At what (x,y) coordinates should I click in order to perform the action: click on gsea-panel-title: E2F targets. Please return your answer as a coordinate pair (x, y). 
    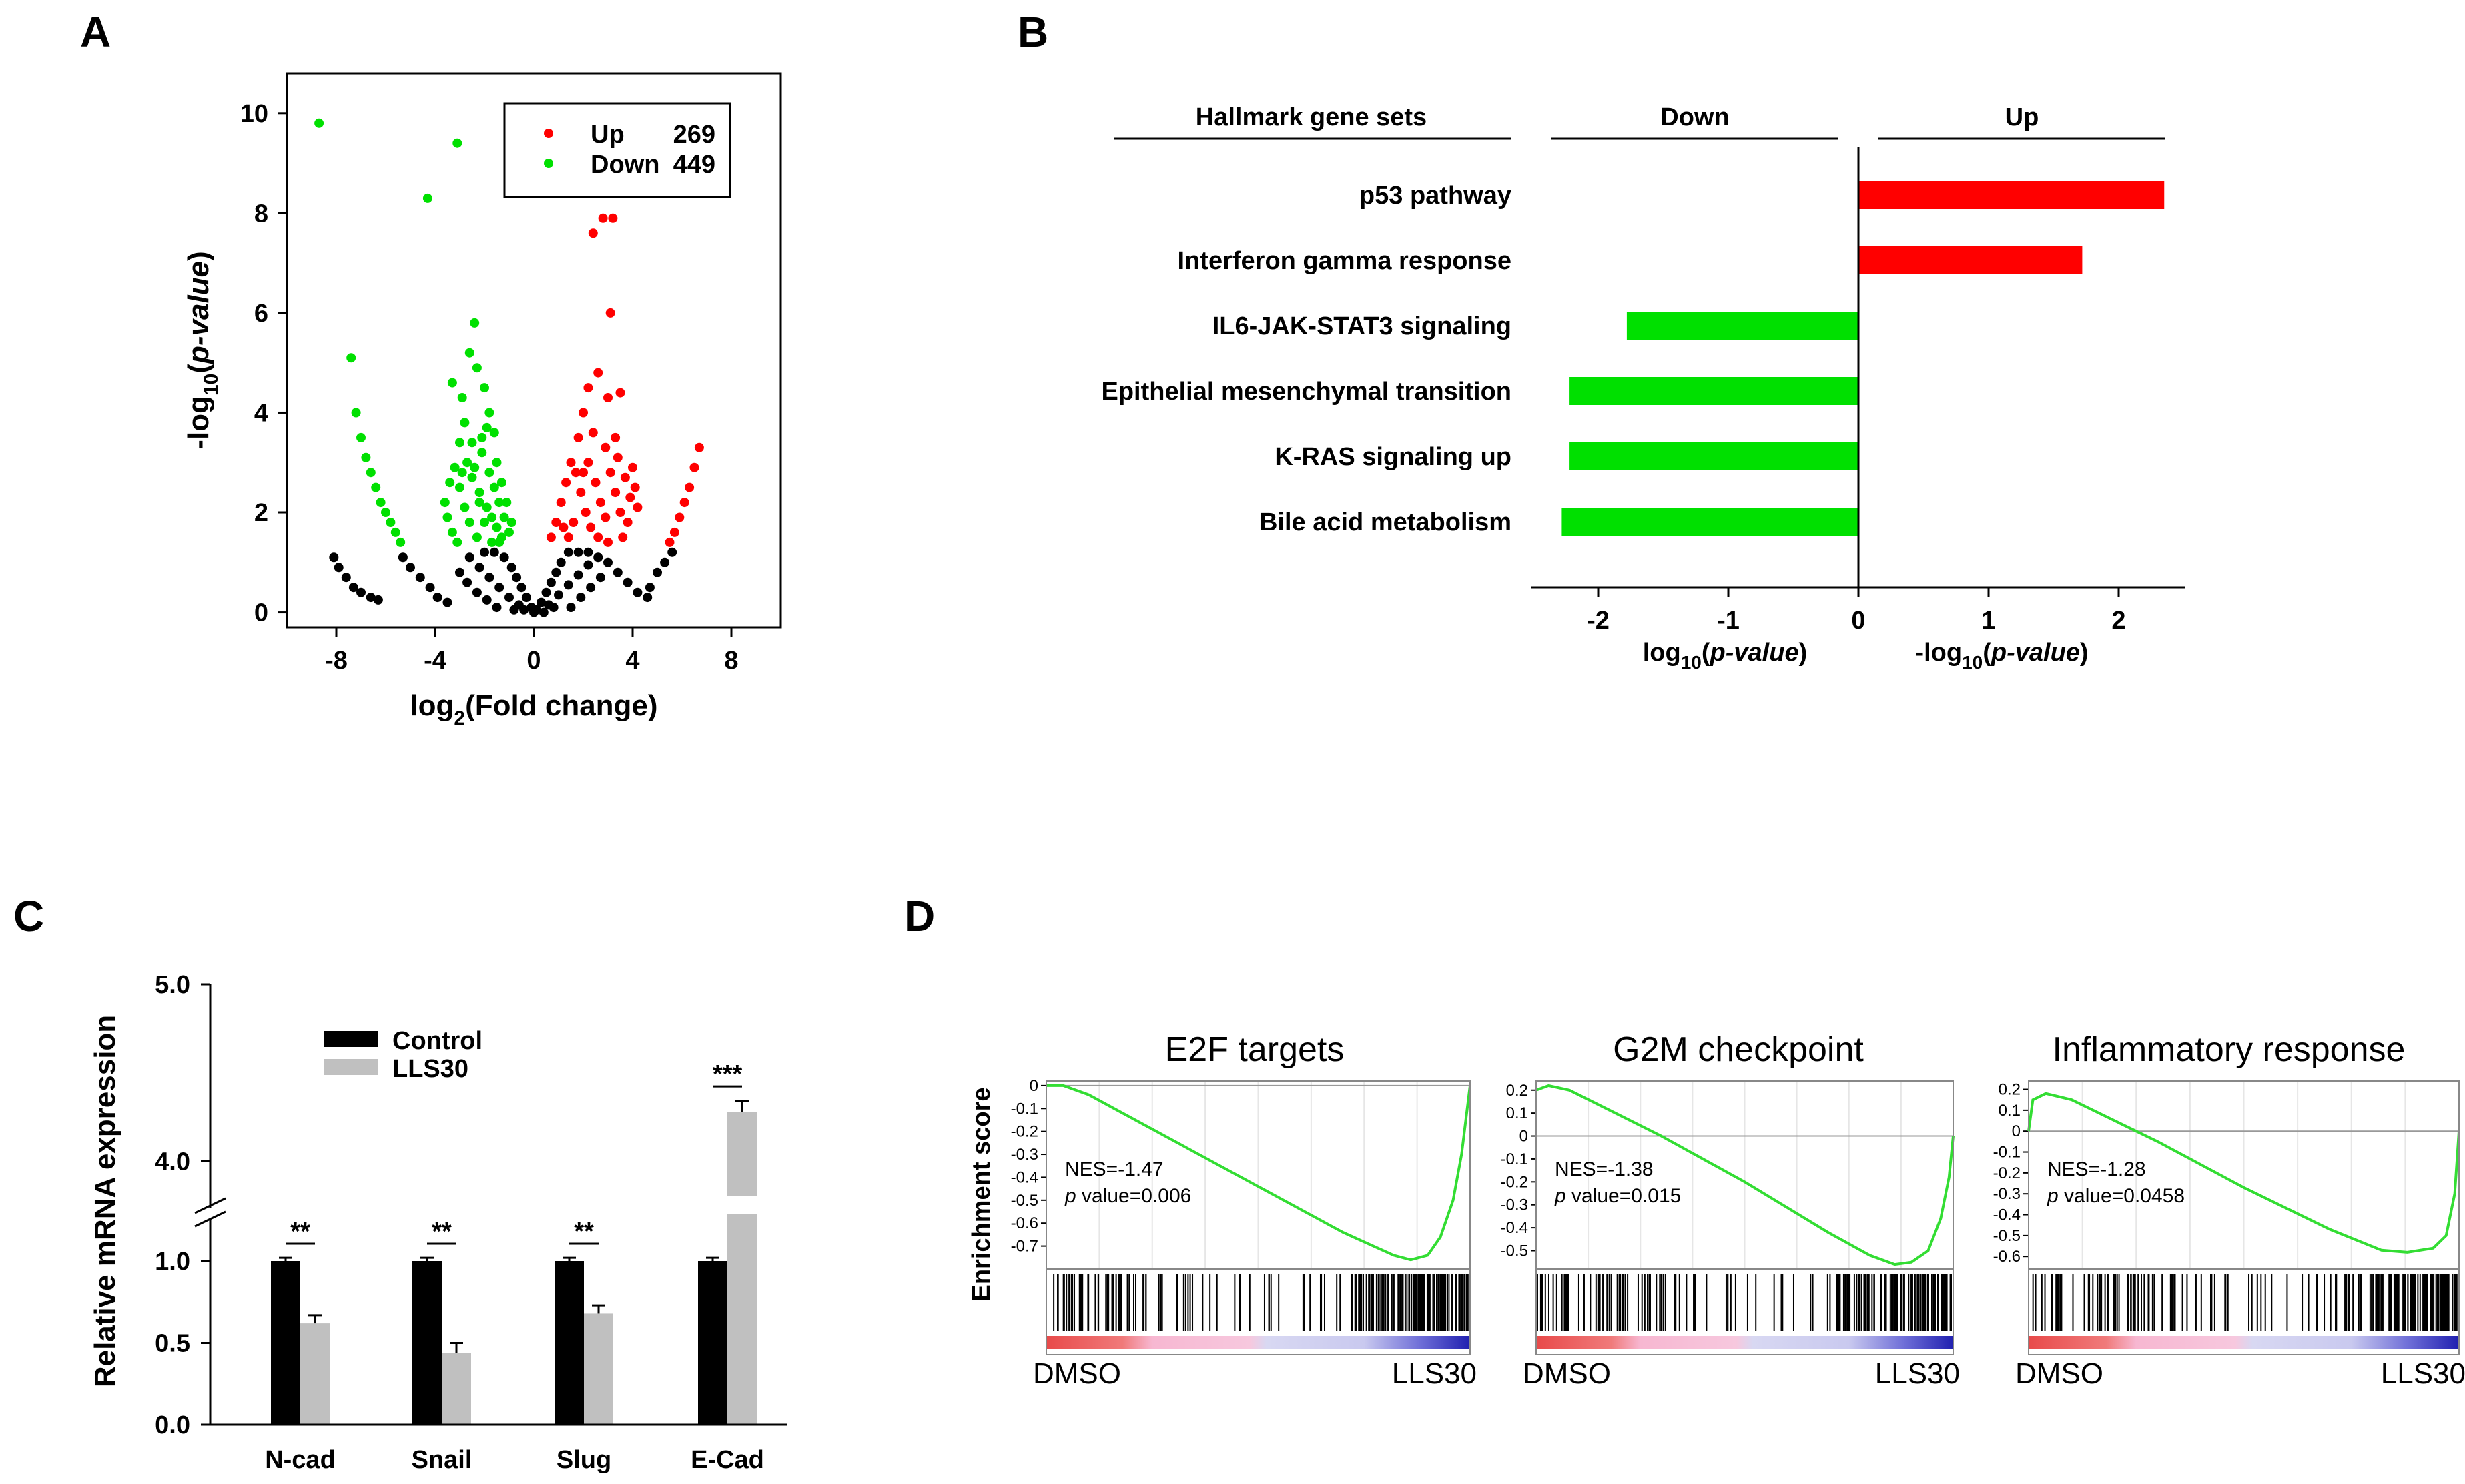
    Looking at the image, I should click on (1255, 1049).